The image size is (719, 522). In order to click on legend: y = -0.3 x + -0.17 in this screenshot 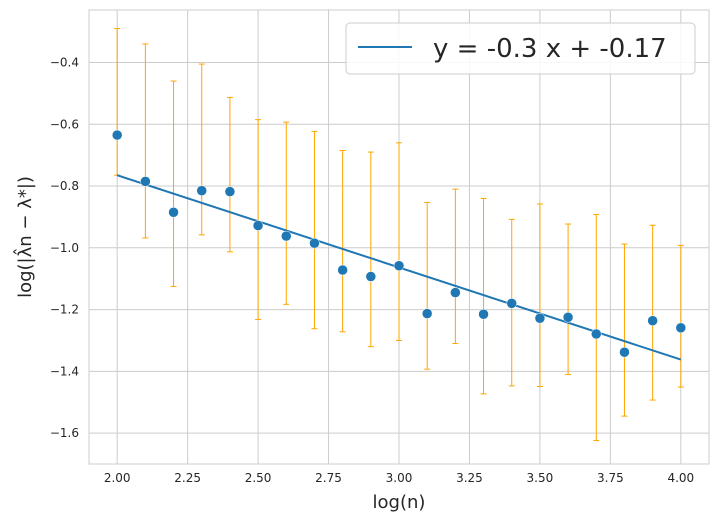, I will do `click(520, 48)`.